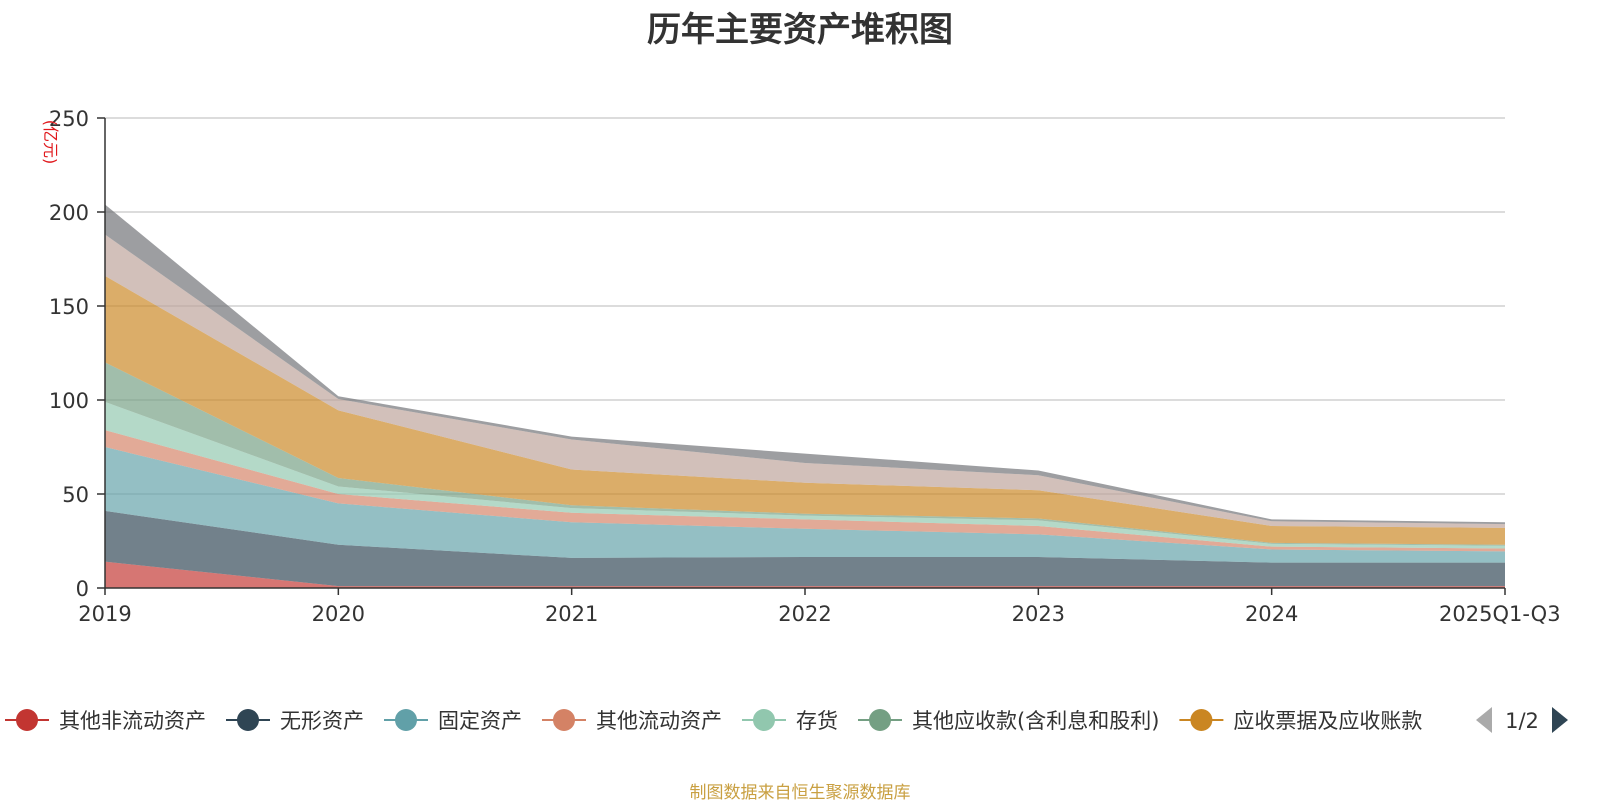  I want to click on x-tick-label: 2021, so click(571, 614).